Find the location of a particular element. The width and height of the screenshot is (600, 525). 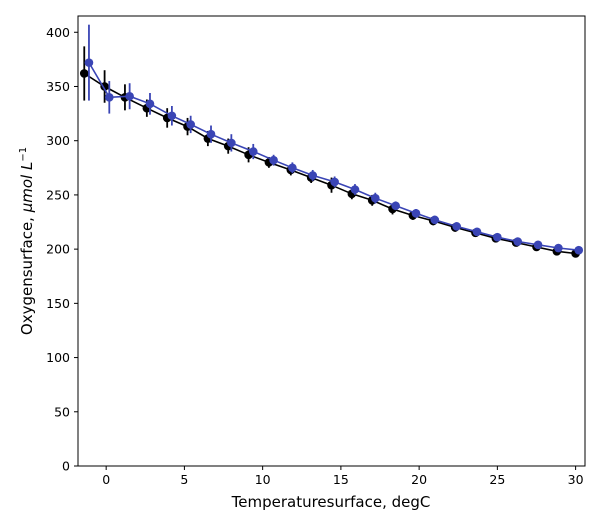

y-tick-label: 50 is located at coordinates (62, 411).